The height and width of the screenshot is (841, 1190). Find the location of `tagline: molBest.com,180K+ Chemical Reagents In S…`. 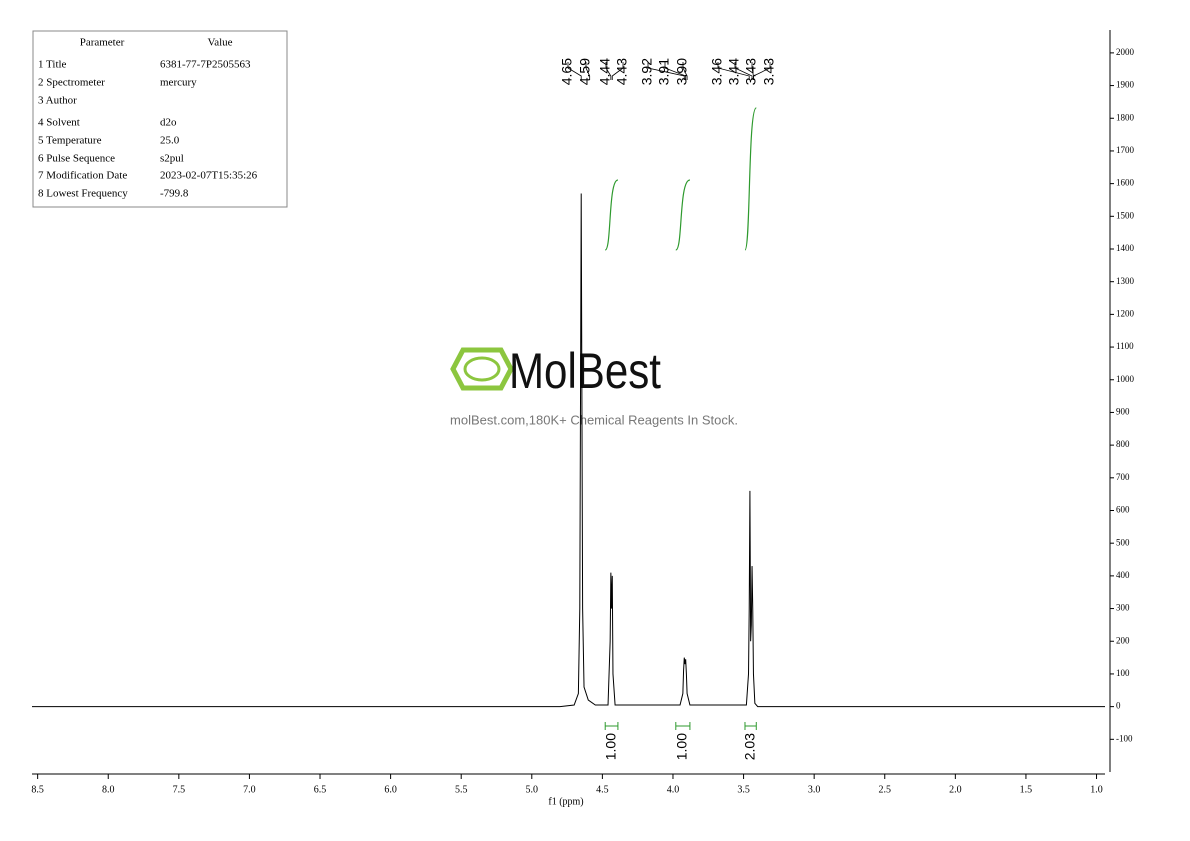

tagline: molBest.com,180K+ Chemical Reagents In S… is located at coordinates (594, 419).